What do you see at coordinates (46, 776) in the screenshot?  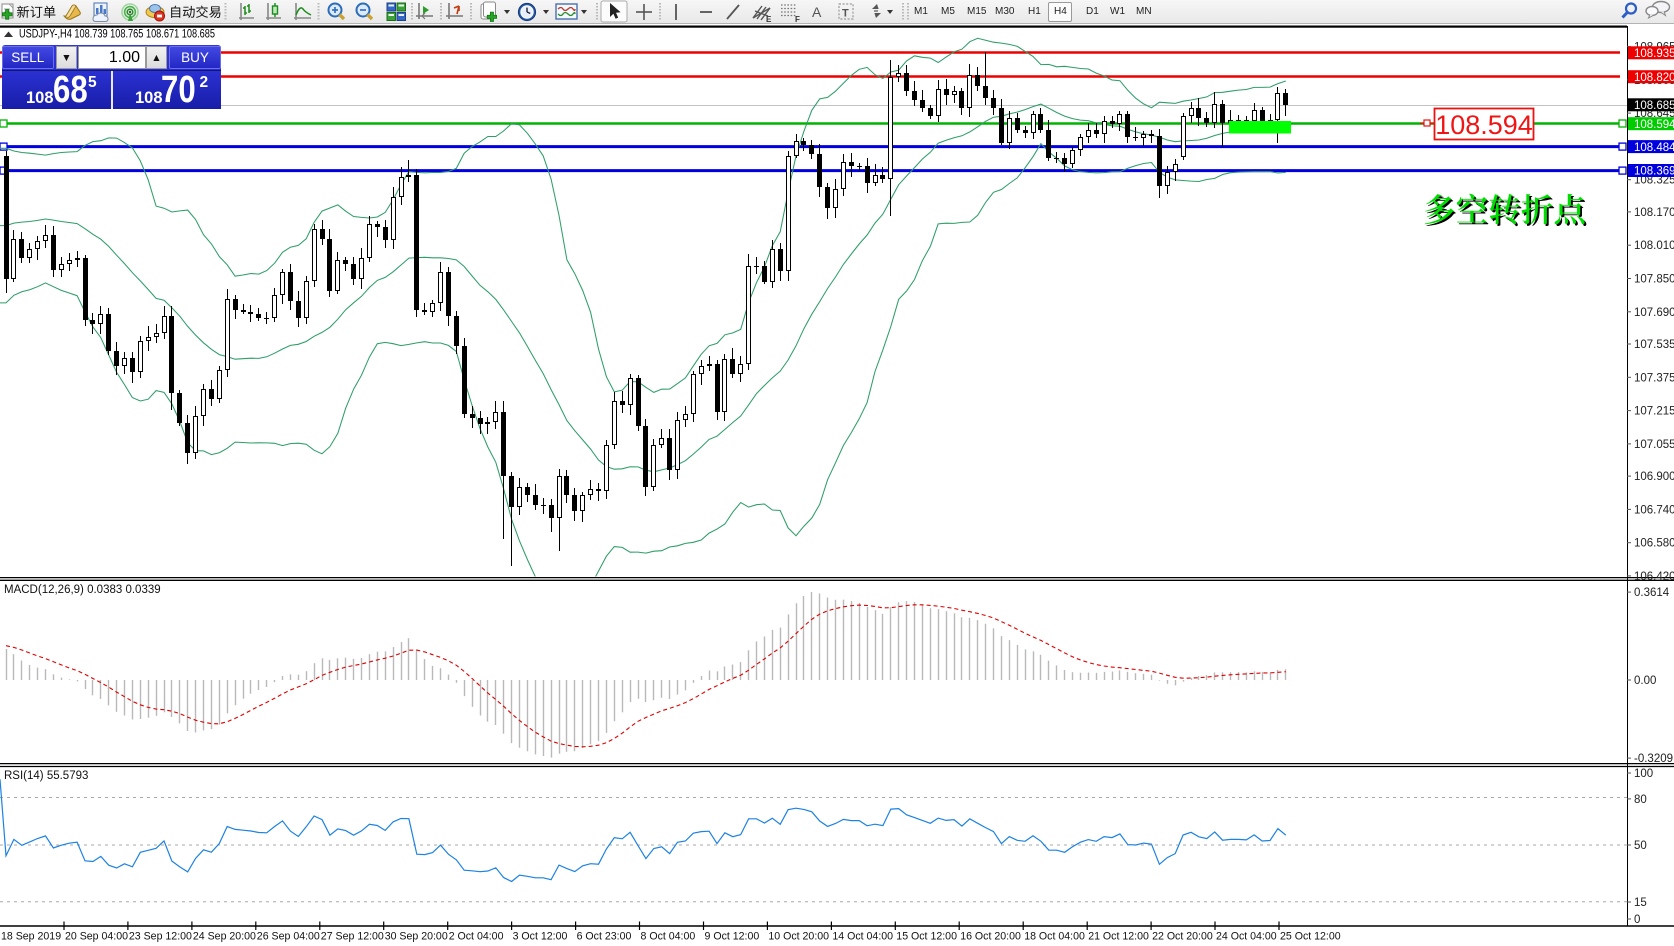 I see `svg-text: RSI(14) 55.5793` at bounding box center [46, 776].